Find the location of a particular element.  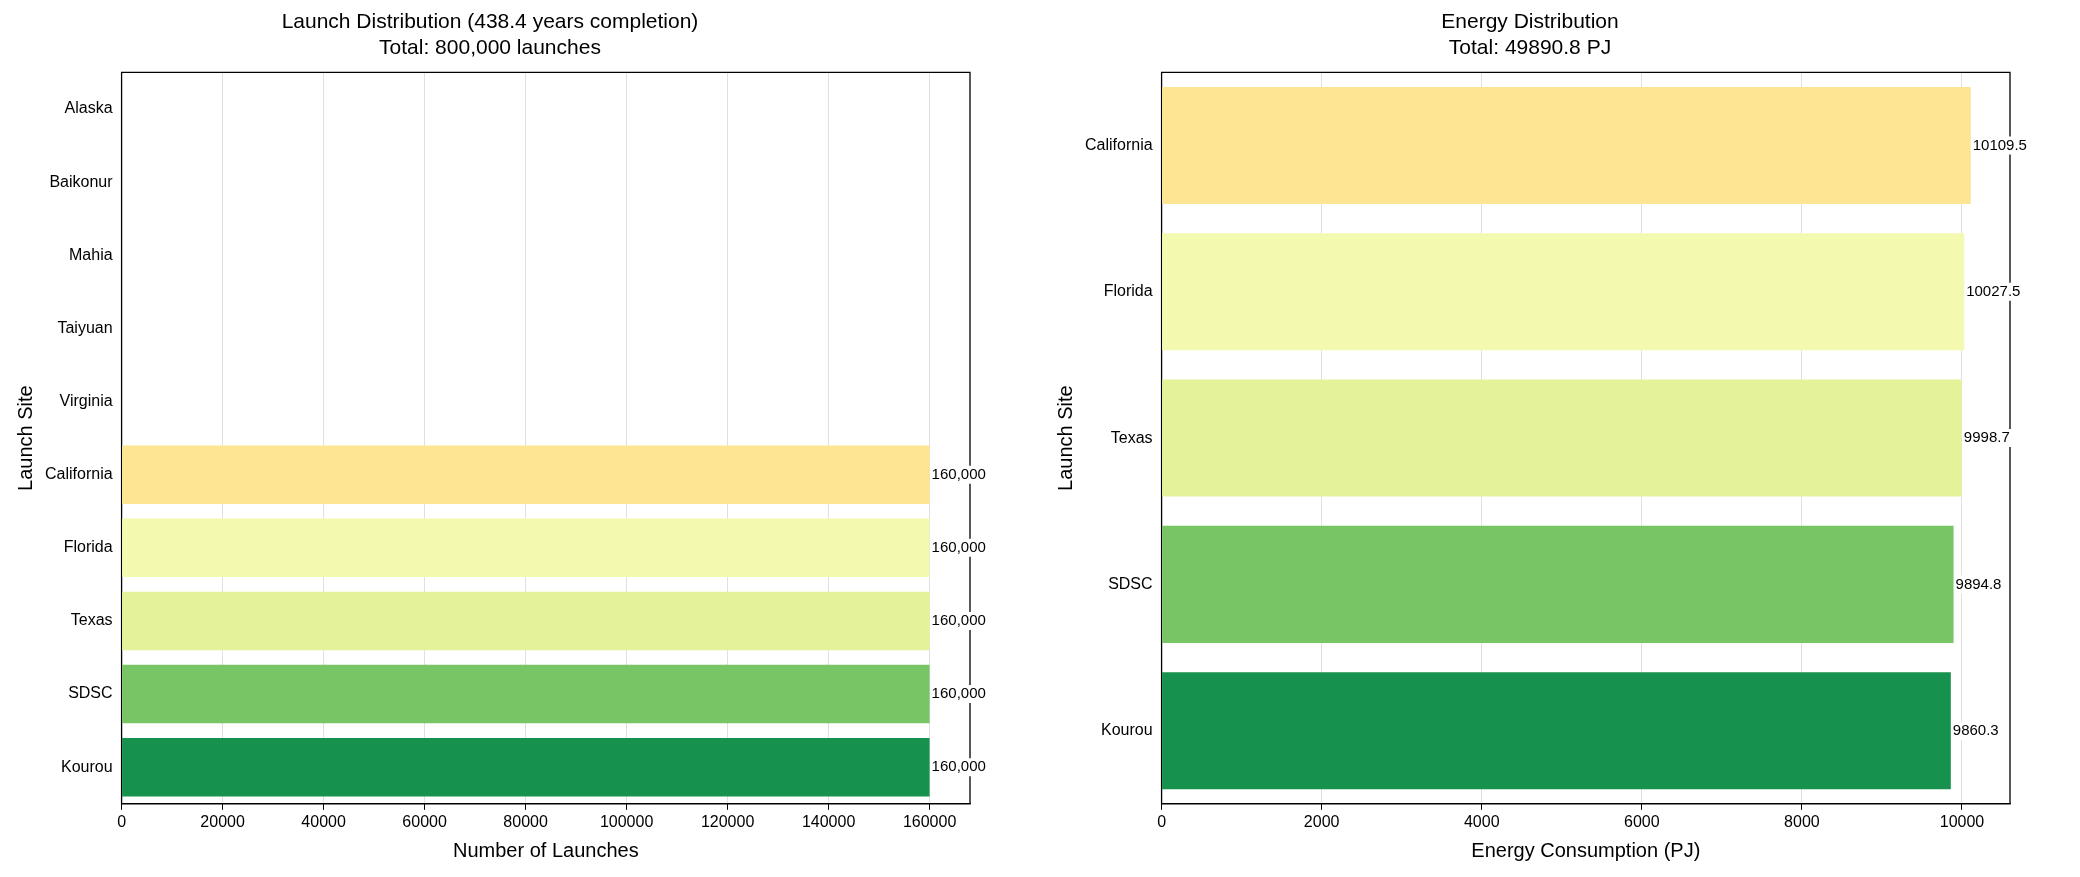

x-tick-label: 160000 is located at coordinates (929, 821).